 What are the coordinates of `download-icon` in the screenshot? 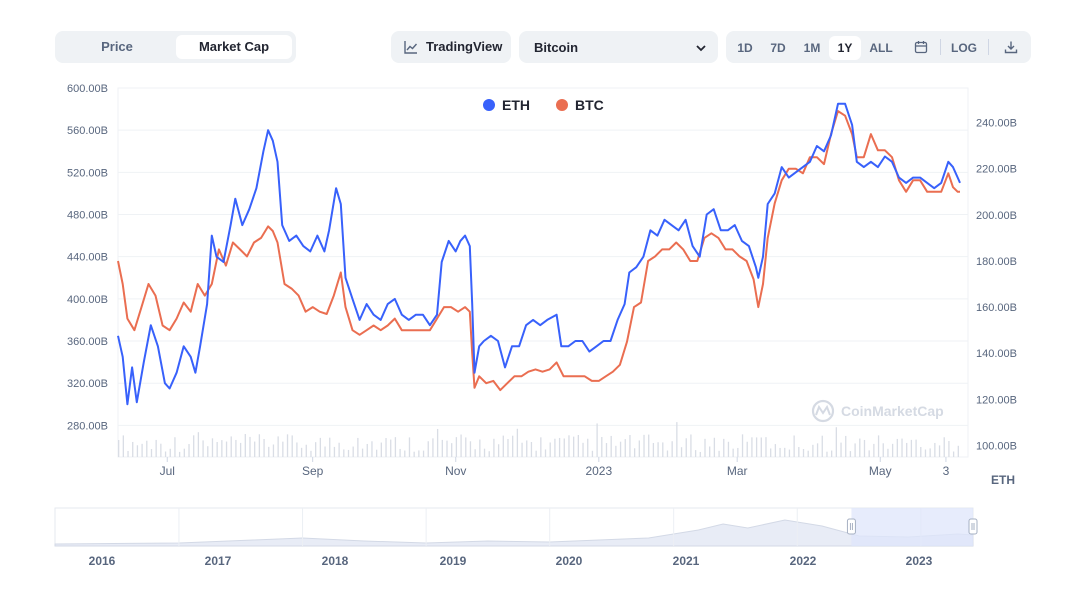 It's located at (1011, 47).